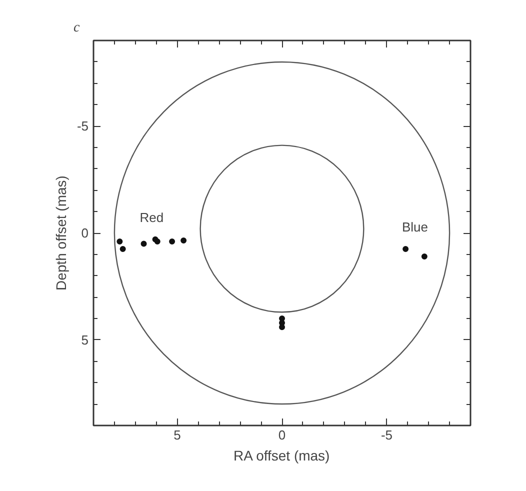 The image size is (526, 491). I want to click on x-tick-label: 0, so click(282, 435).